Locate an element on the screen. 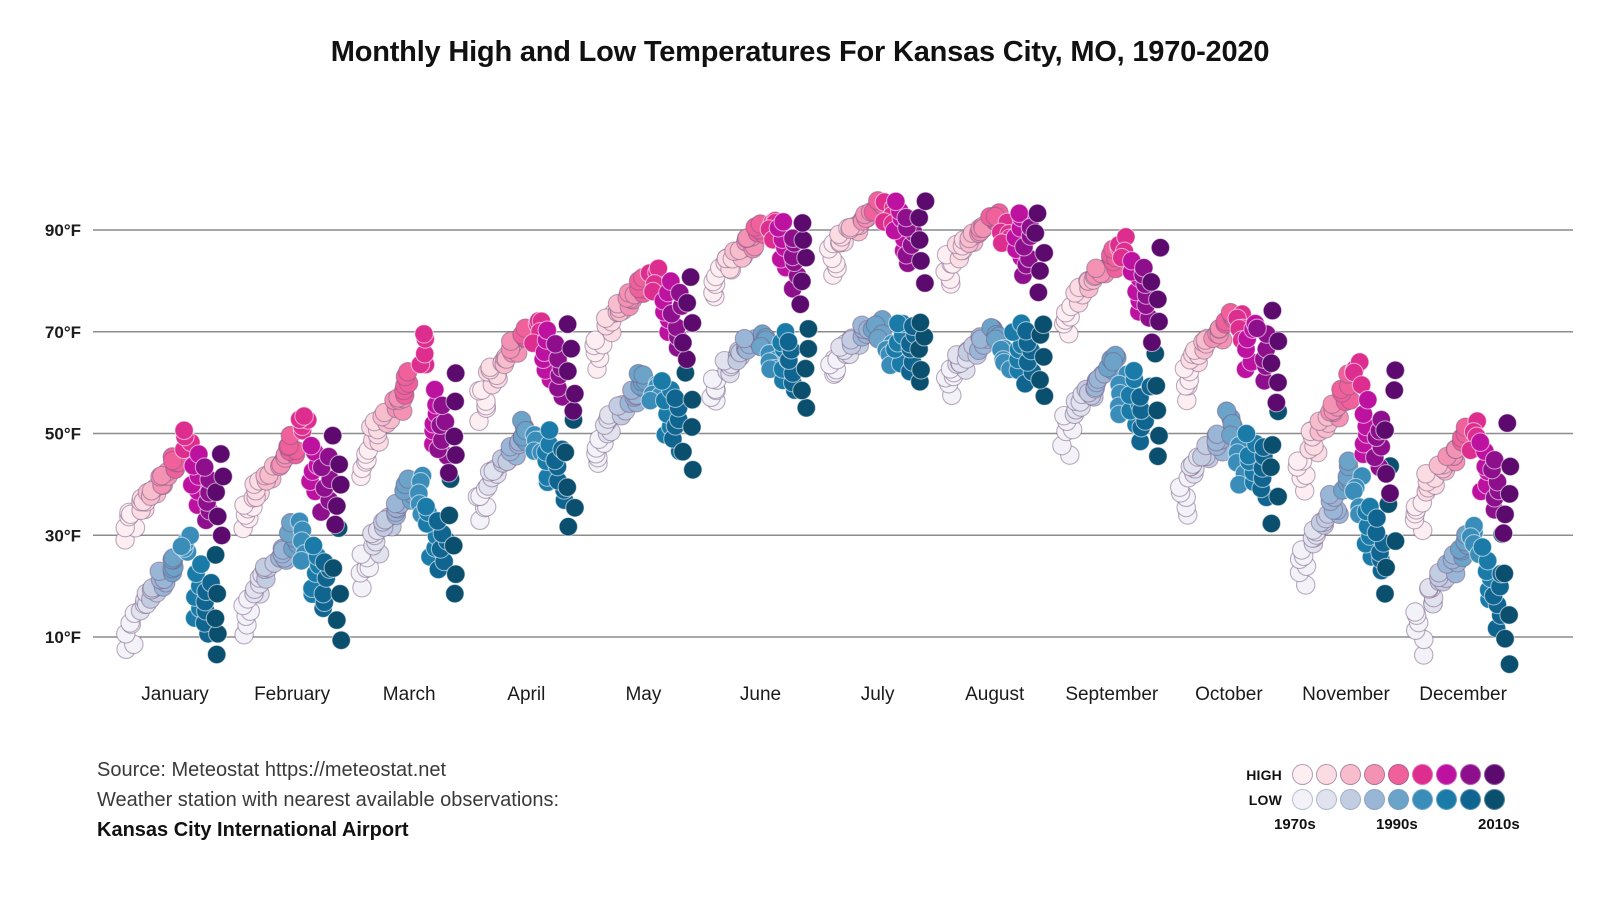 The width and height of the screenshot is (1600, 898). legend-row-high: HIGH is located at coordinates (1382, 774).